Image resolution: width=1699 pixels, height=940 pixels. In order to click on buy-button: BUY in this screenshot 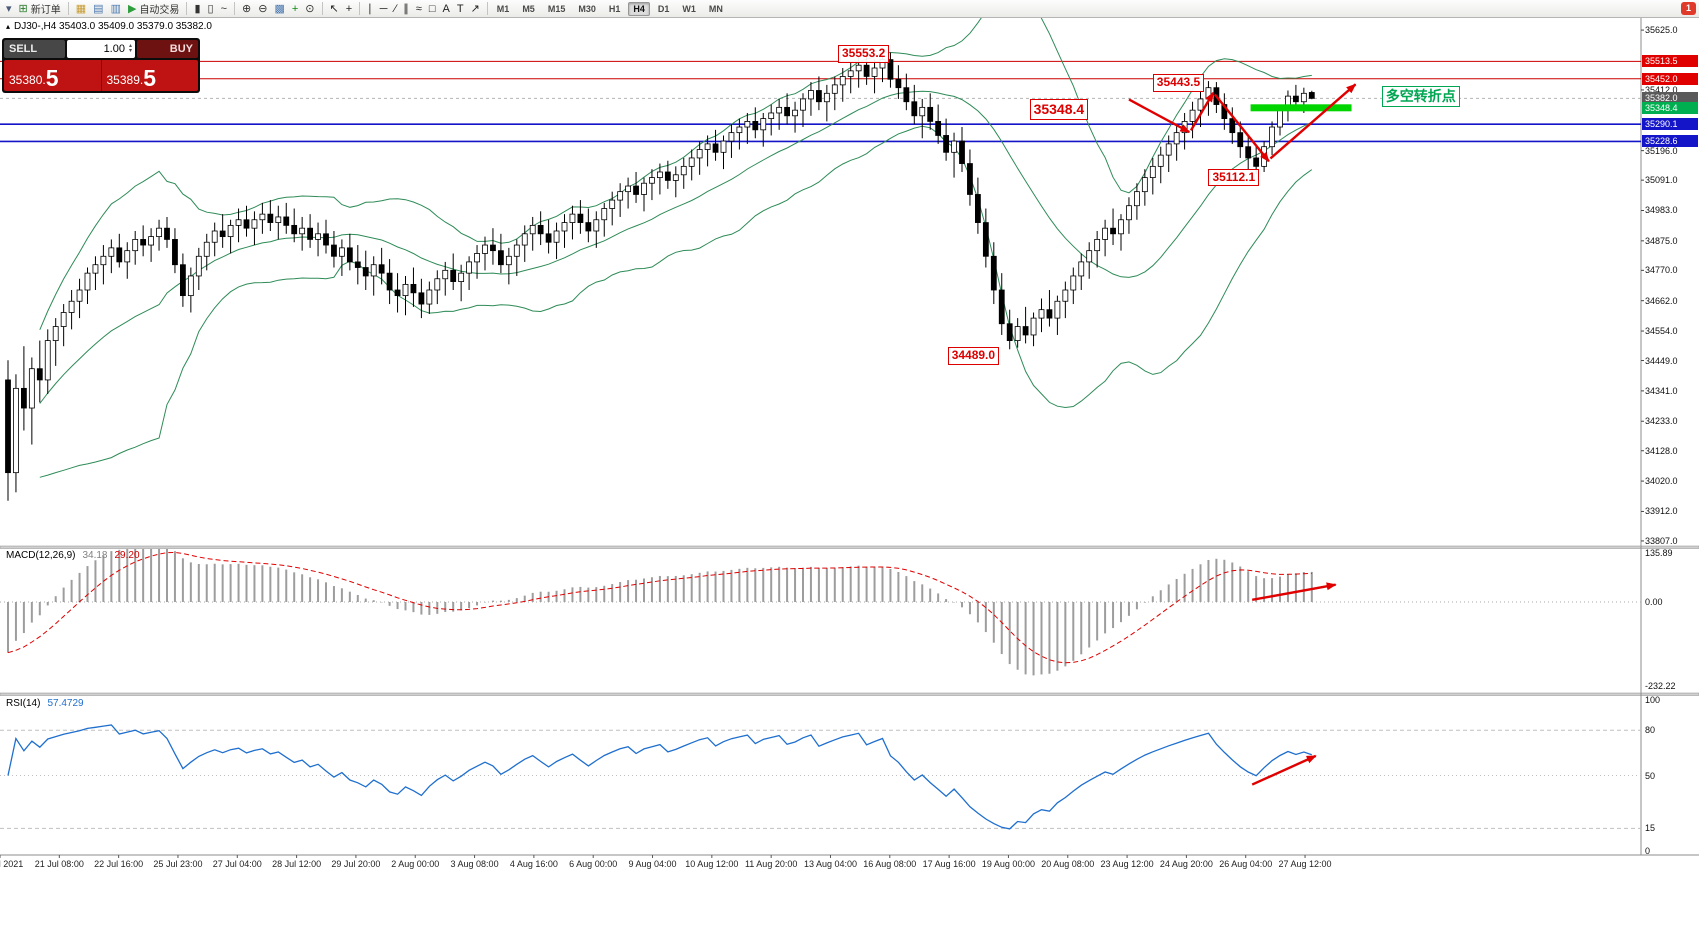, I will do `click(167, 49)`.